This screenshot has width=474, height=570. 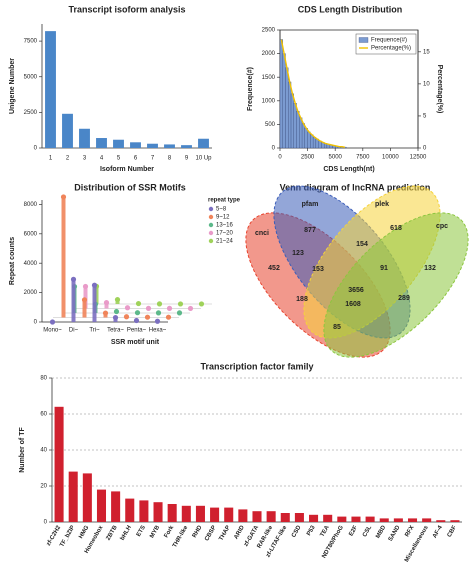 I want to click on x-tick-label: Tetra~, so click(x=115, y=331).